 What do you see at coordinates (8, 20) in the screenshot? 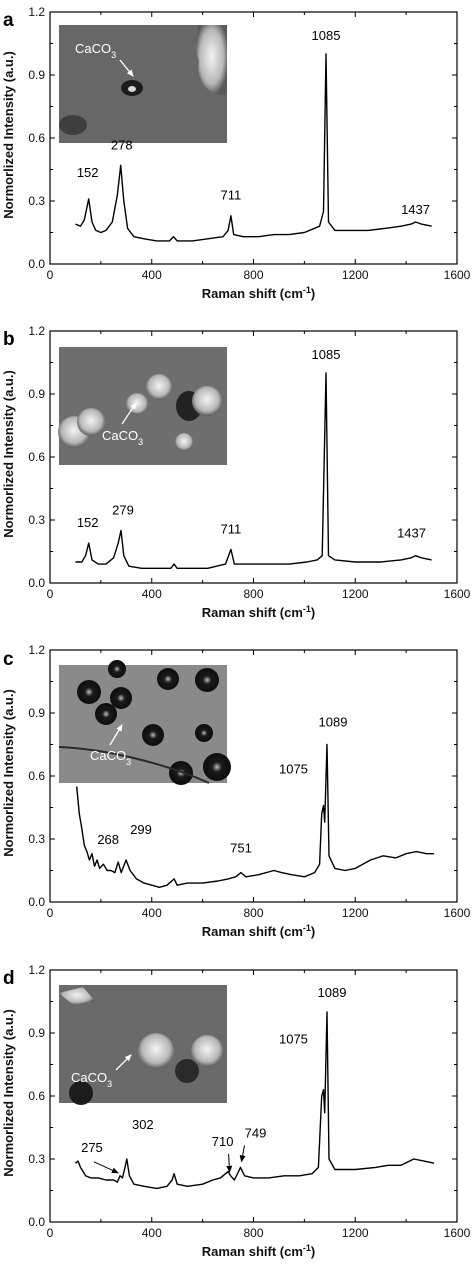
I see `panel-letter: a` at bounding box center [8, 20].